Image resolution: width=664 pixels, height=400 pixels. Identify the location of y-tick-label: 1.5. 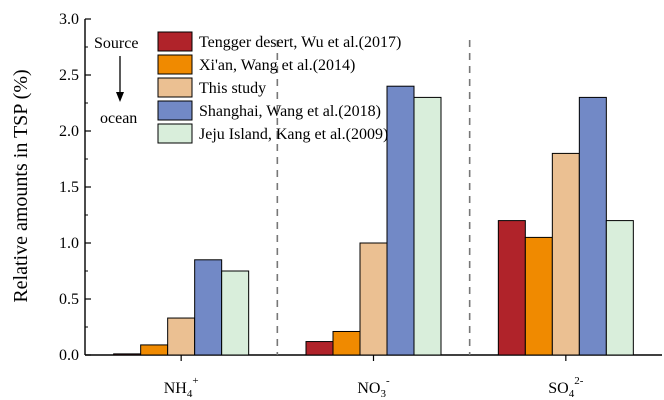
(69, 187).